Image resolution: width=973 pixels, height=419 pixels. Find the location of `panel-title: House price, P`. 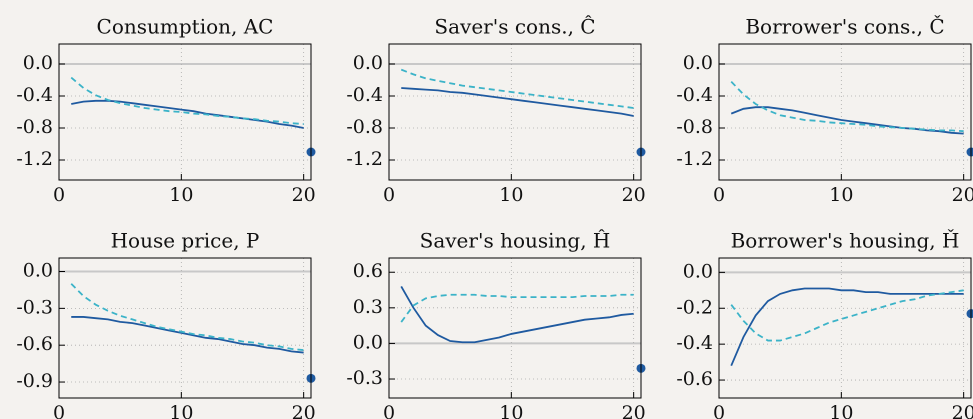

panel-title: House price, P is located at coordinates (185, 241).